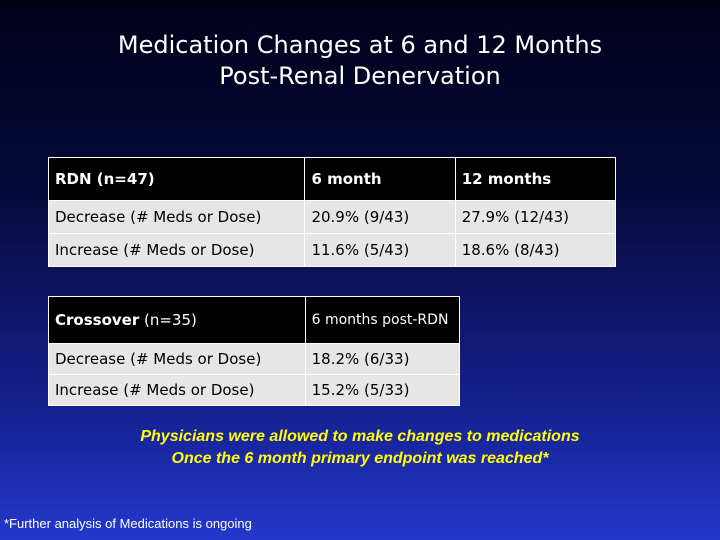  I want to click on crossover-header-group: Crossover (n=35), so click(177, 320).